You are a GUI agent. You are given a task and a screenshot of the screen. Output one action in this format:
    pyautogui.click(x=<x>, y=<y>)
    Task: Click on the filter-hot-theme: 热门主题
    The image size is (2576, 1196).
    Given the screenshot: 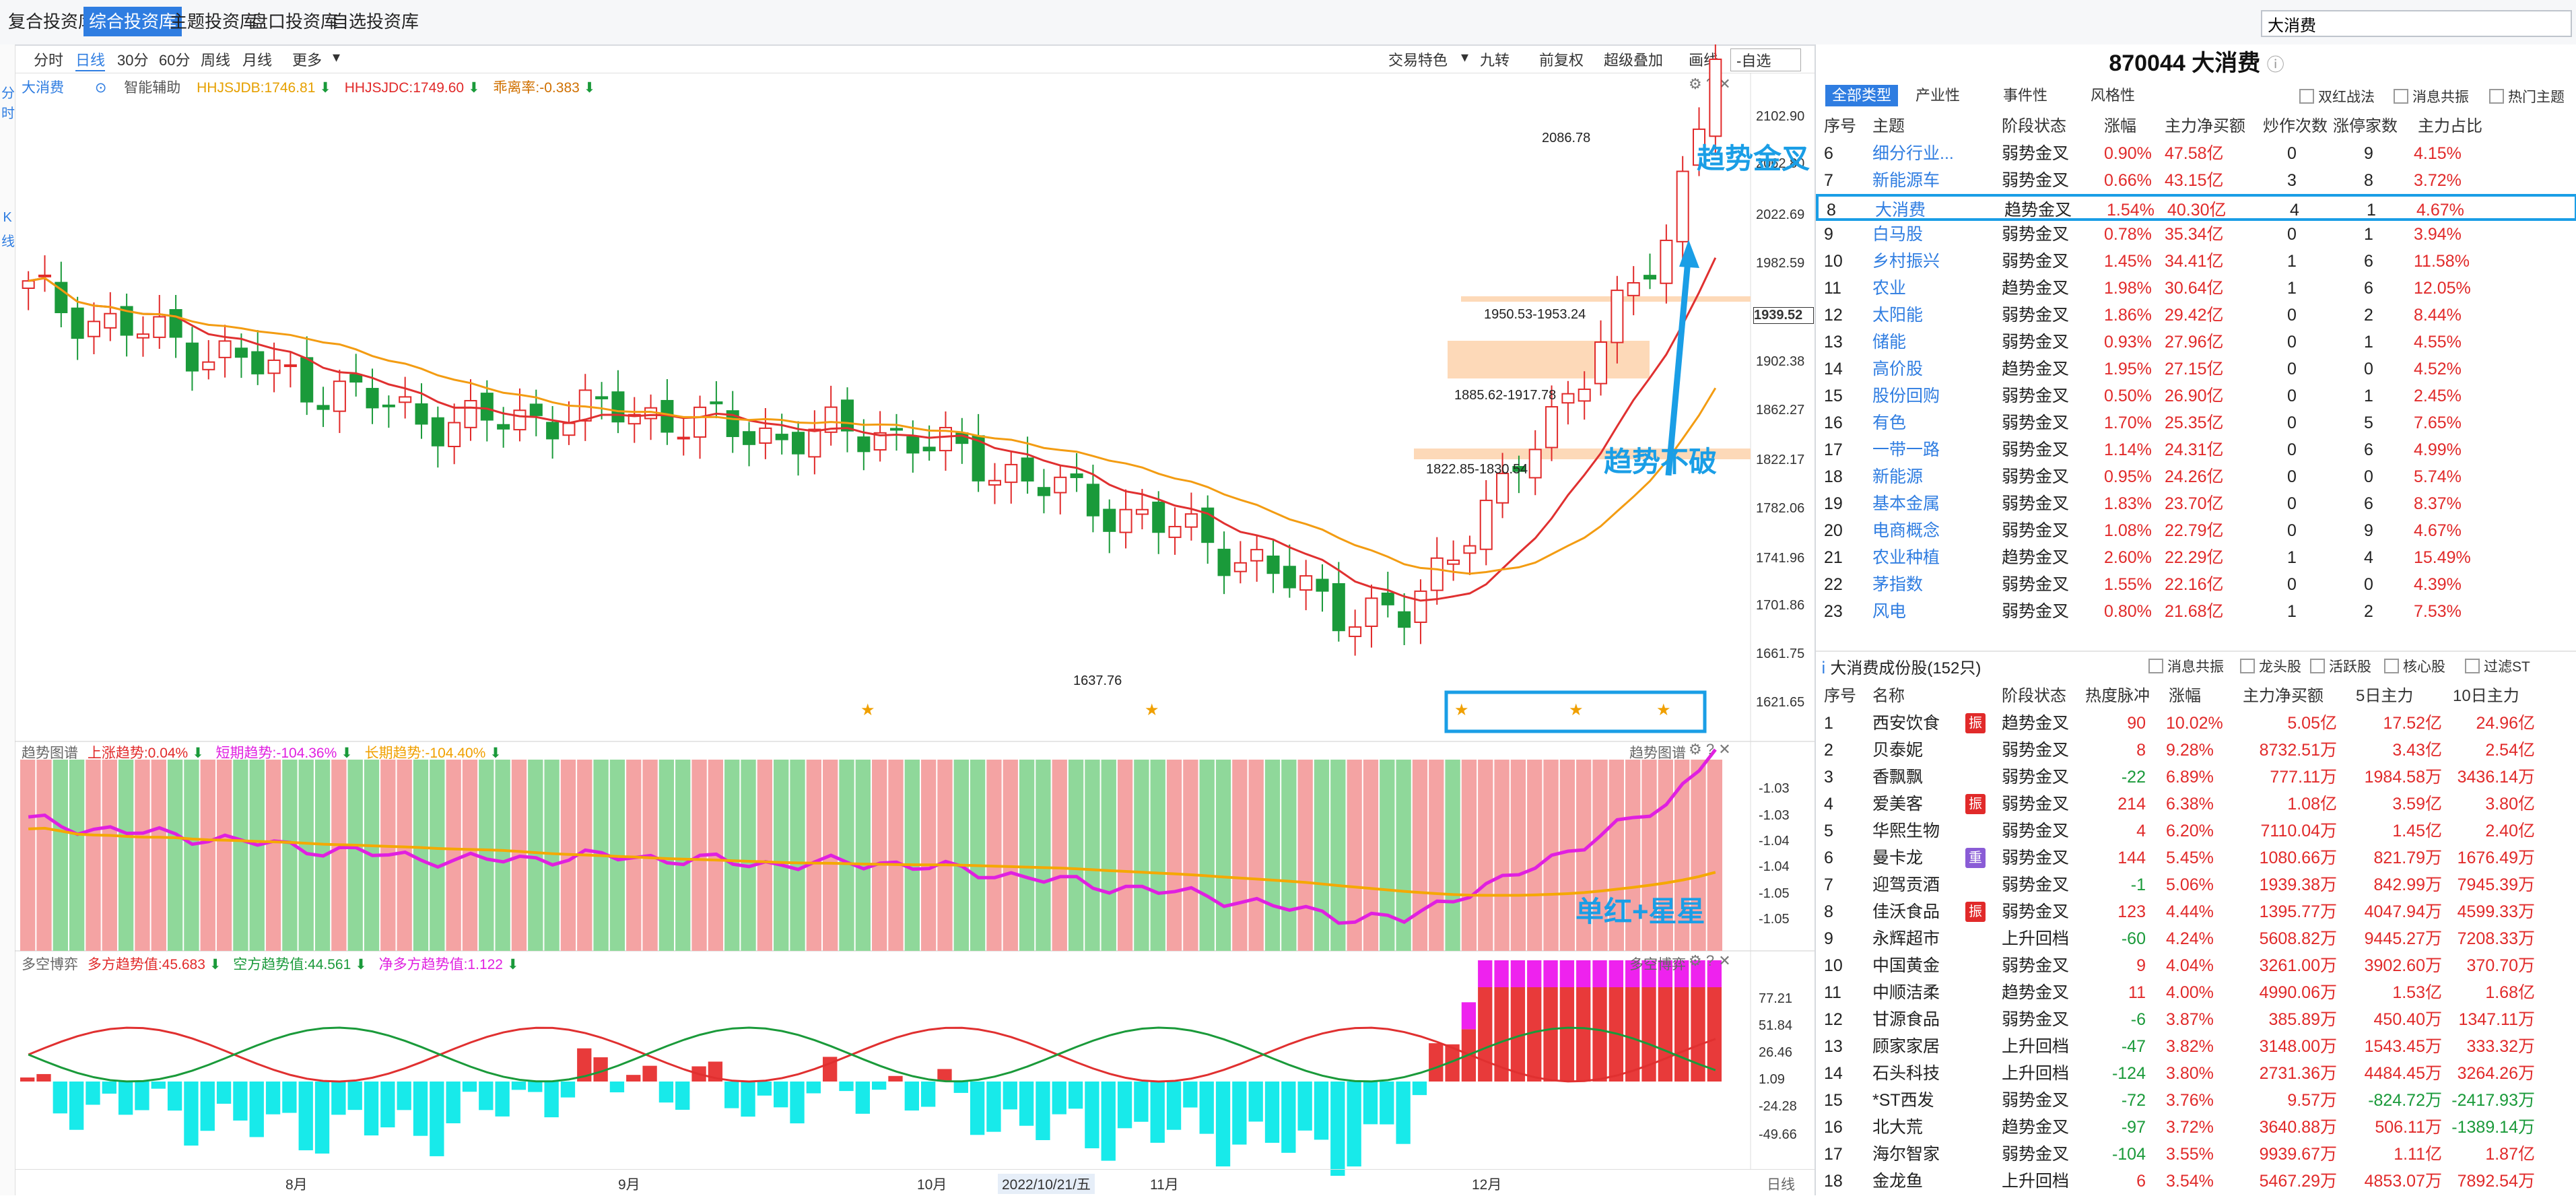 What is the action you would take?
    pyautogui.click(x=2527, y=96)
    